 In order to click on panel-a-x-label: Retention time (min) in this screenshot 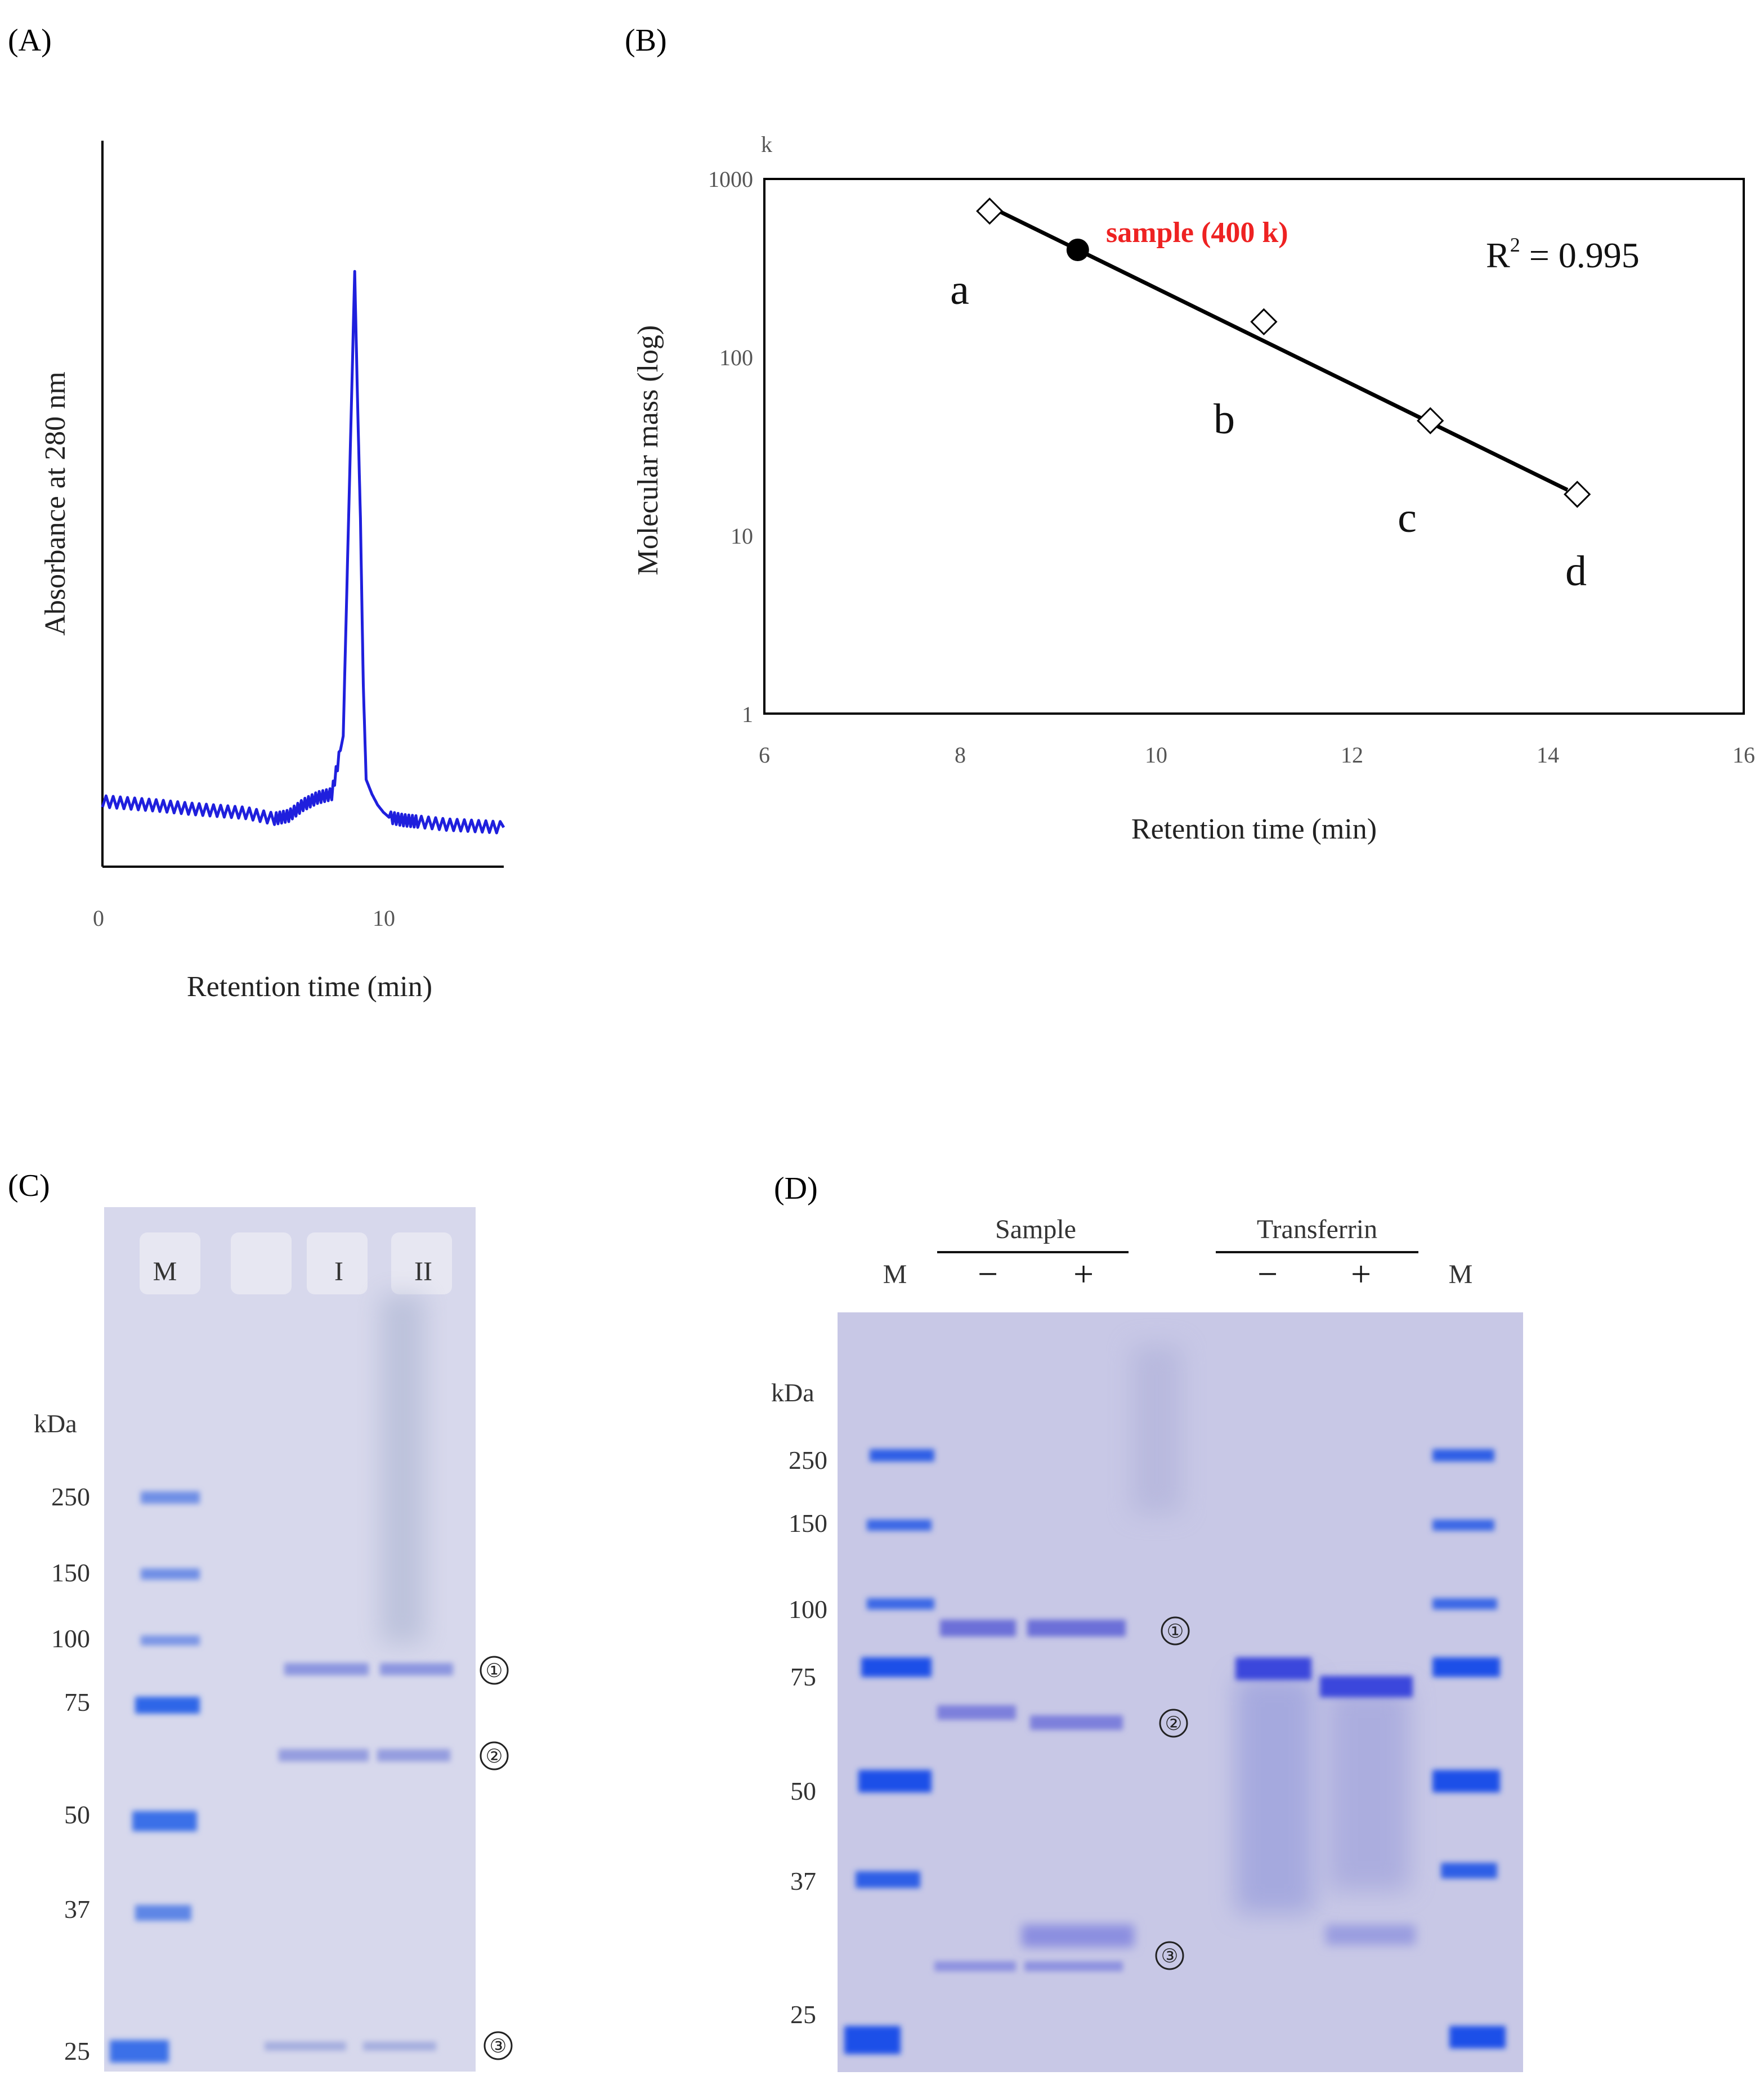, I will do `click(309, 987)`.